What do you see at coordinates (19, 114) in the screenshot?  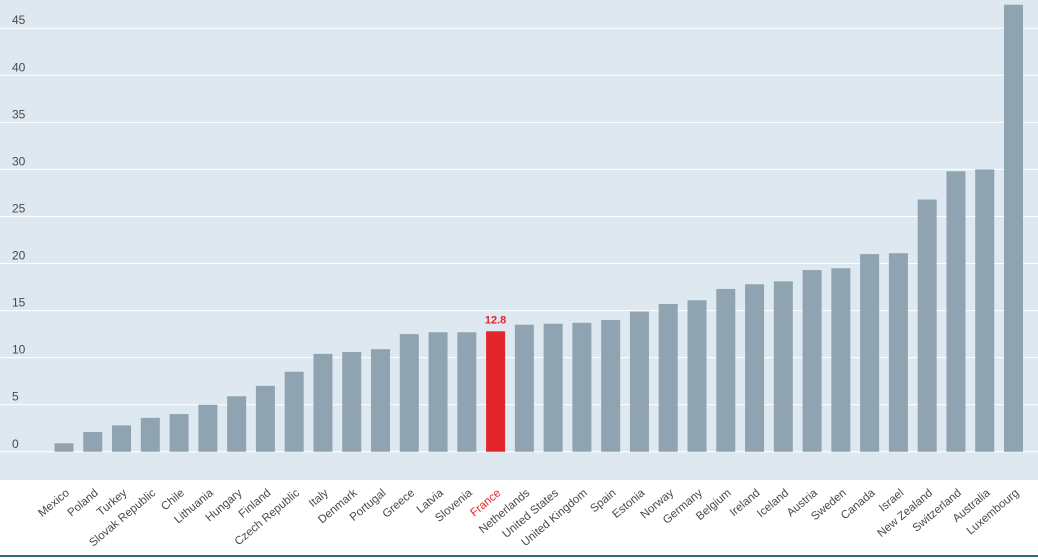 I see `y-tick-label: 35` at bounding box center [19, 114].